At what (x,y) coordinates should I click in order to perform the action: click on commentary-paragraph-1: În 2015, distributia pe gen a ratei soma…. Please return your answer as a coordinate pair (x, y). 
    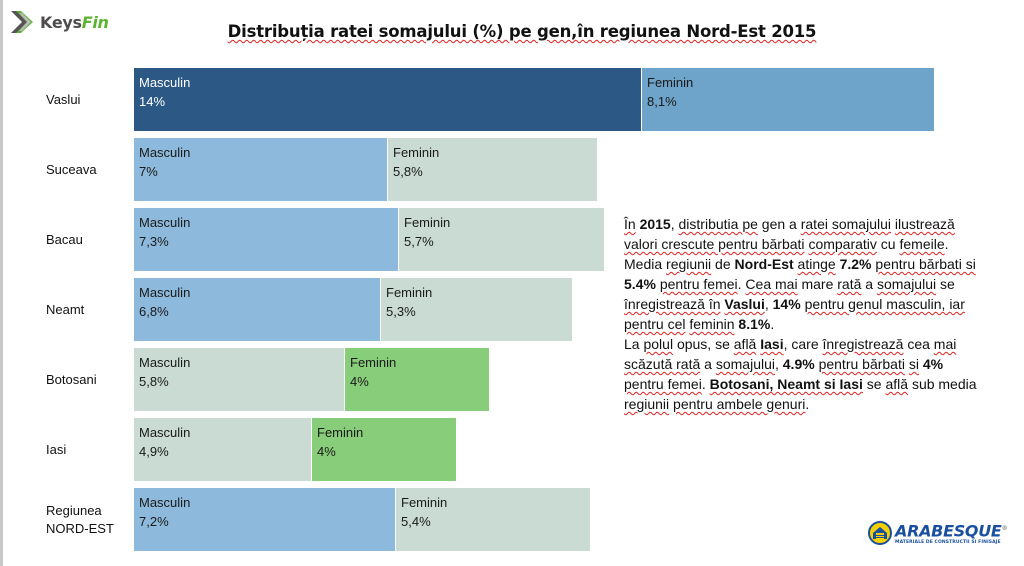
    Looking at the image, I should click on (800, 274).